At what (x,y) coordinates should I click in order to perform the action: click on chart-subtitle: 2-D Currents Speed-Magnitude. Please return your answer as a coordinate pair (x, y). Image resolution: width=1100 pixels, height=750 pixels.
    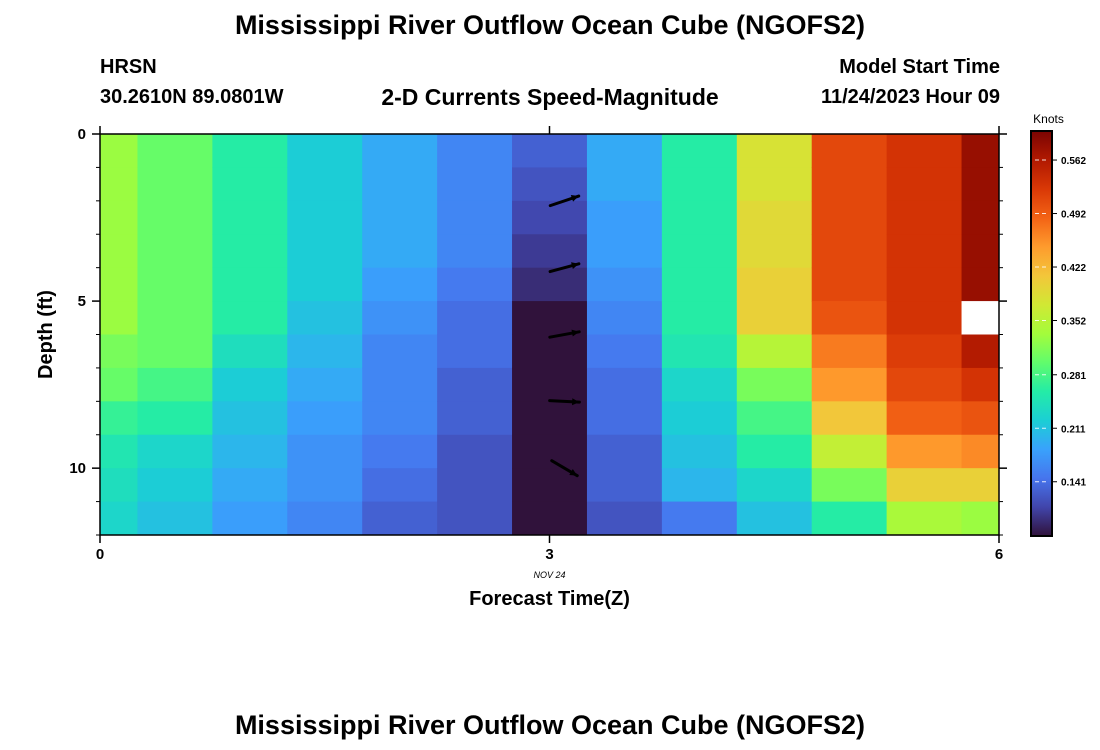
    Looking at the image, I should click on (550, 97).